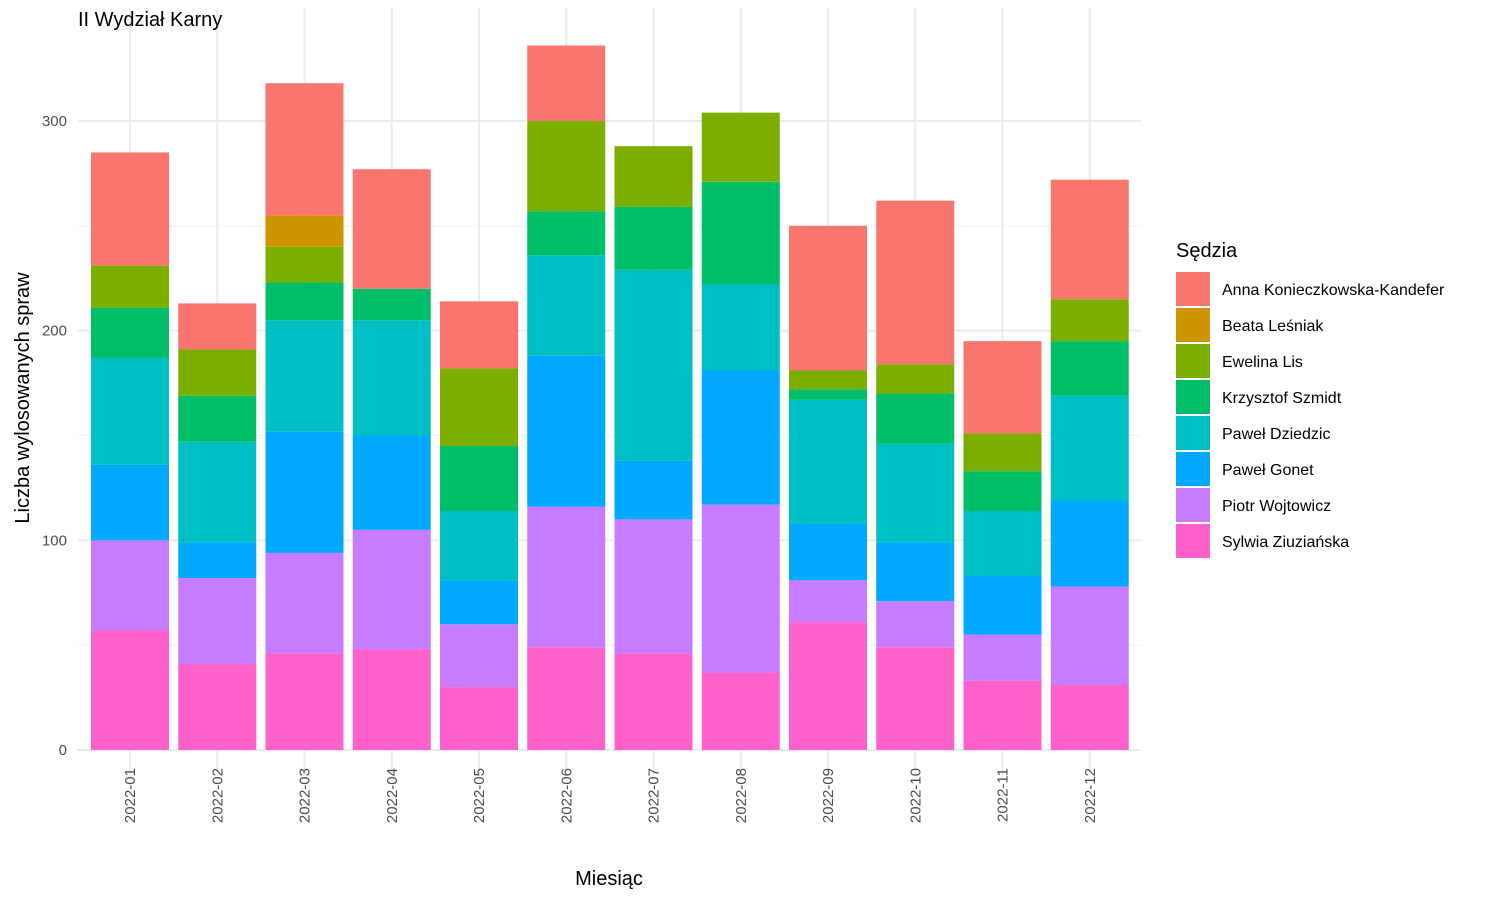 The height and width of the screenshot is (900, 1500). What do you see at coordinates (1207, 251) in the screenshot?
I see `legend-title: Sędzia` at bounding box center [1207, 251].